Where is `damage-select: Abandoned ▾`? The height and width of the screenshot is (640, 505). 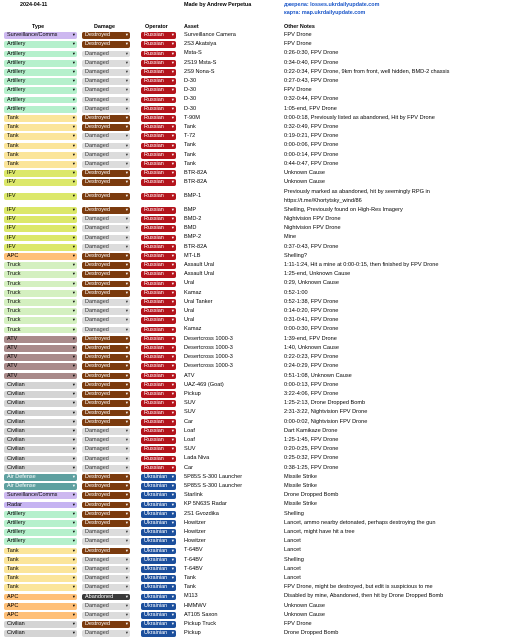
damage-select: Abandoned ▾ is located at coordinates (106, 597).